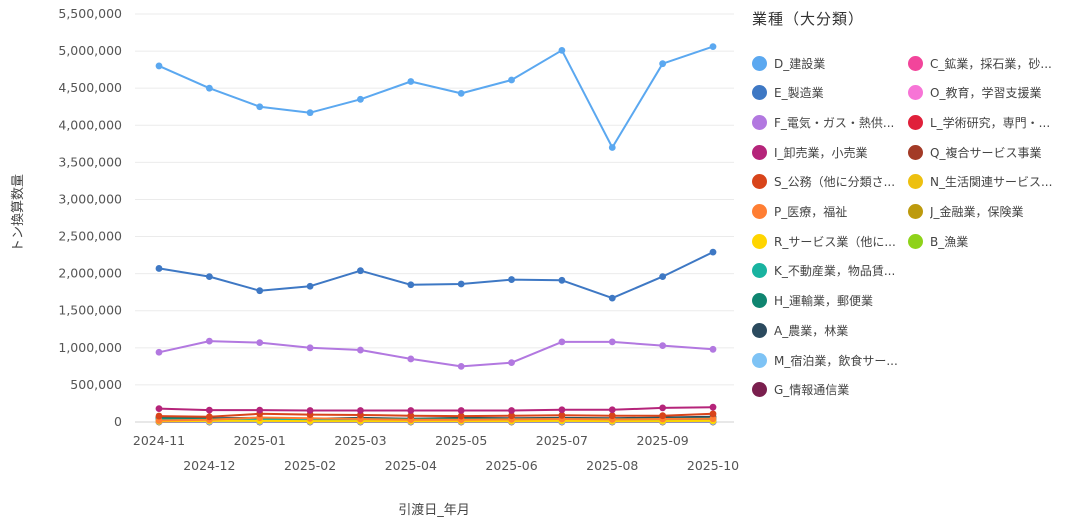 The width and height of the screenshot is (1074, 530). I want to click on legend-label: A_農業，林業, so click(811, 330).